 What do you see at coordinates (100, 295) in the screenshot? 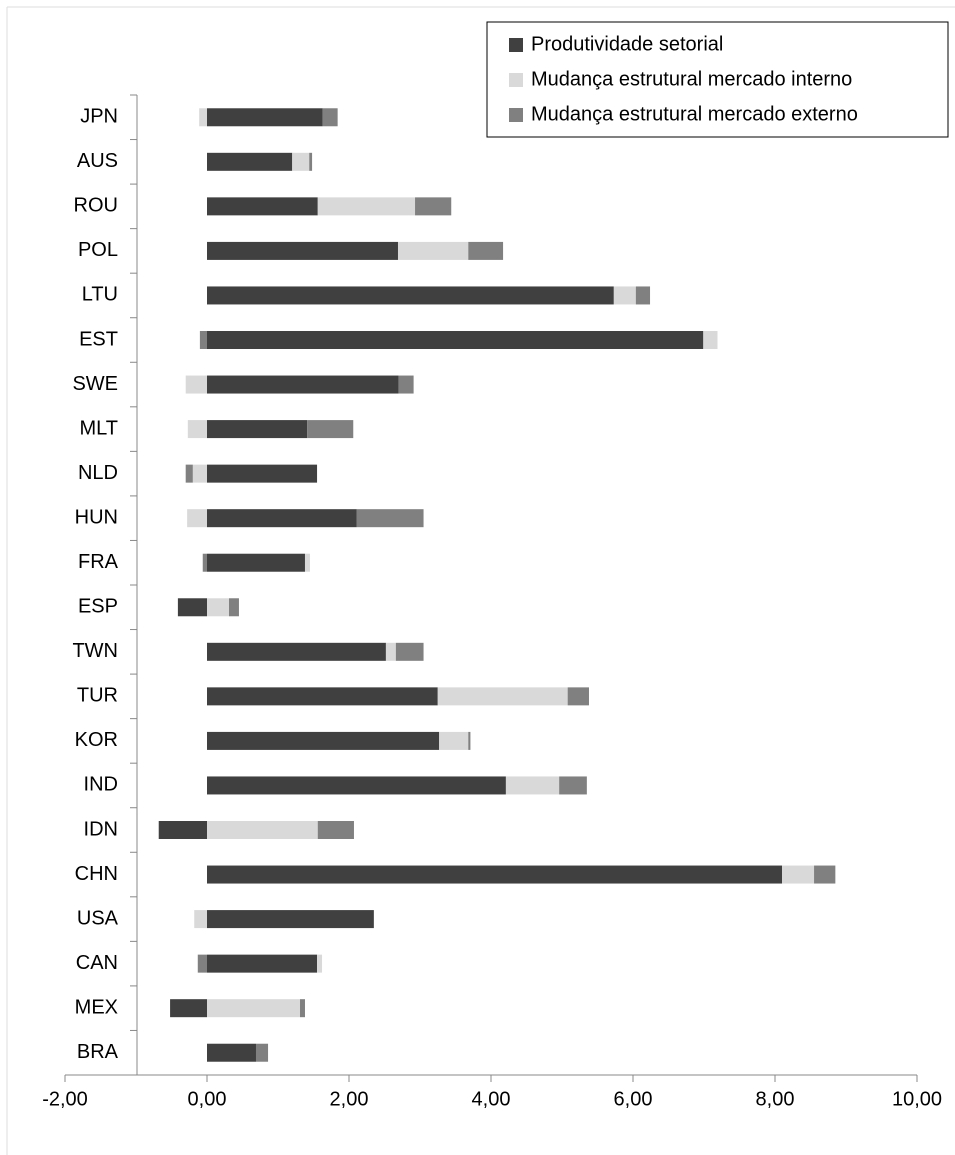
I see `y-tick-label: LTU` at bounding box center [100, 295].